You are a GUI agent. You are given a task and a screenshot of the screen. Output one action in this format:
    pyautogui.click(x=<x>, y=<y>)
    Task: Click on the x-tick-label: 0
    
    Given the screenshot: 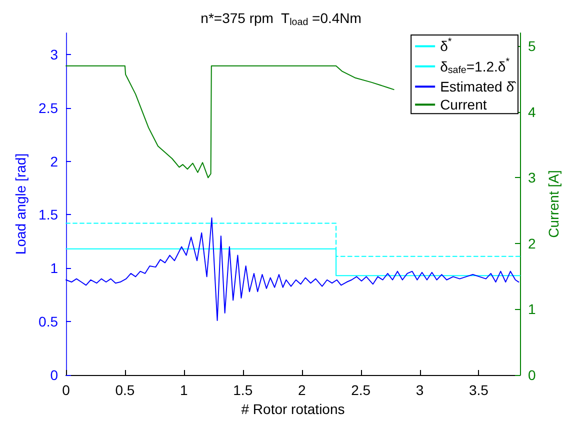 What is the action you would take?
    pyautogui.click(x=66, y=390)
    